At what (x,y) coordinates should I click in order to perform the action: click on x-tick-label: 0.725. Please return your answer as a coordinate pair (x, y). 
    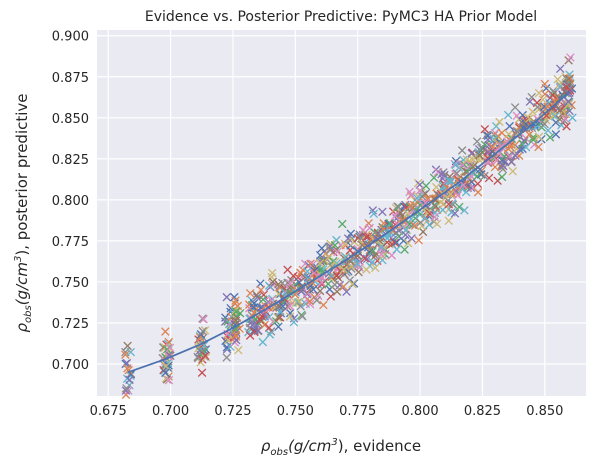
    Looking at the image, I should click on (232, 411).